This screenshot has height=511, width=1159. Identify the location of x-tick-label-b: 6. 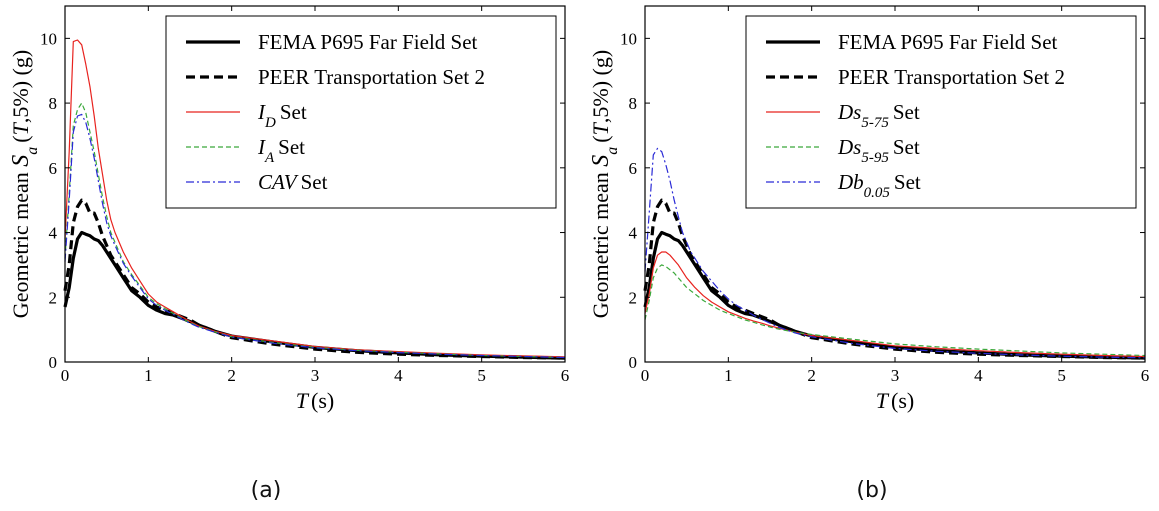
(1145, 375).